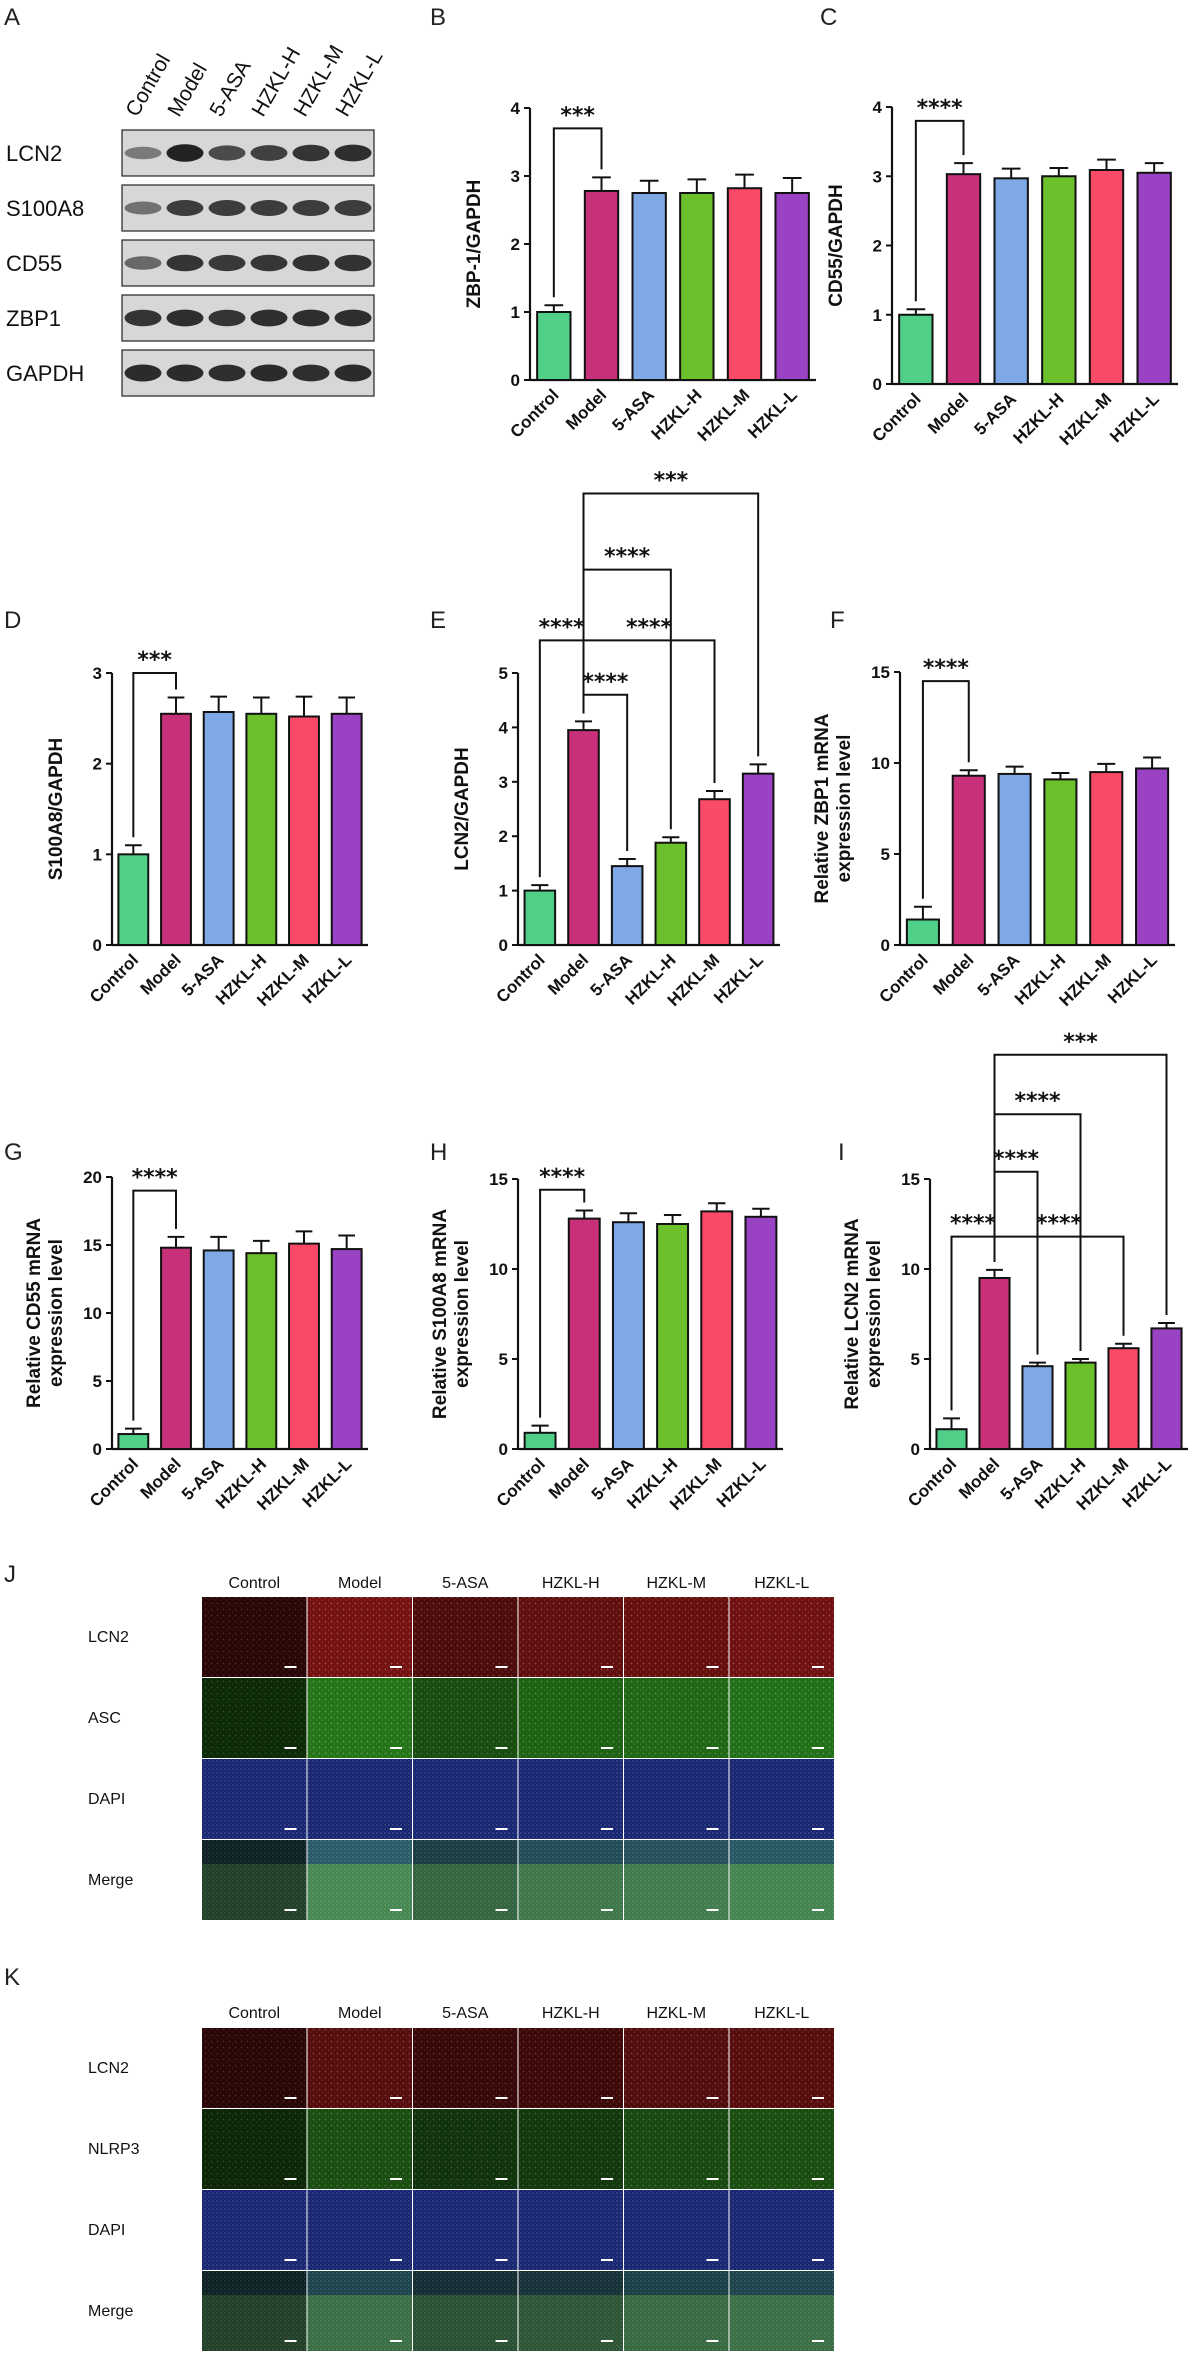 This screenshot has width=1195, height=2363. What do you see at coordinates (474, 244) in the screenshot?
I see `y-axis-label: ZBP-1/GAPDH` at bounding box center [474, 244].